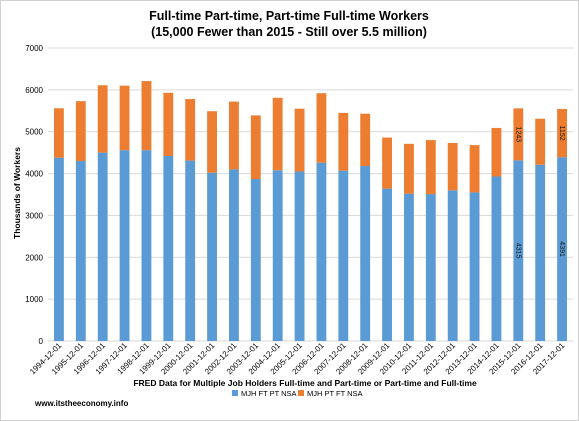 The width and height of the screenshot is (579, 421). I want to click on data-label: 1152, so click(561, 133).